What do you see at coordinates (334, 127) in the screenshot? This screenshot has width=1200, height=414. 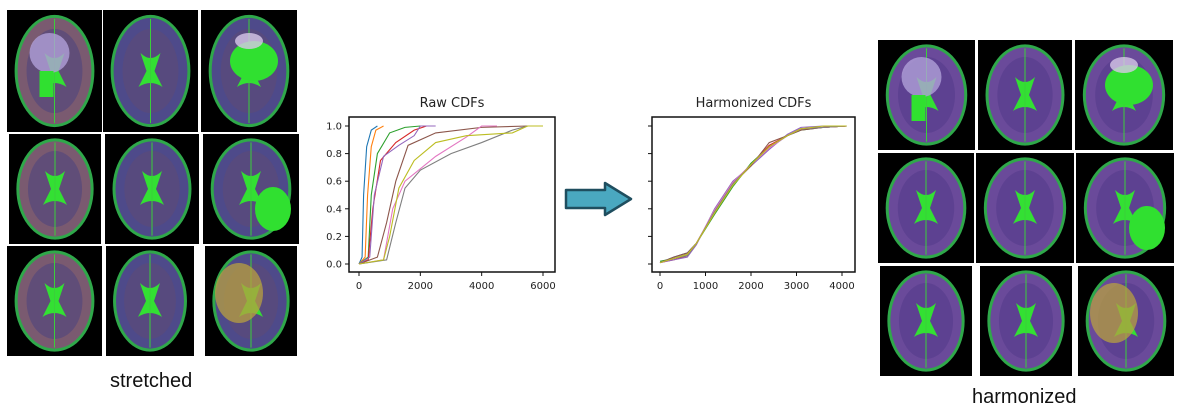 I see `y-tick-label: 1.0` at bounding box center [334, 127].